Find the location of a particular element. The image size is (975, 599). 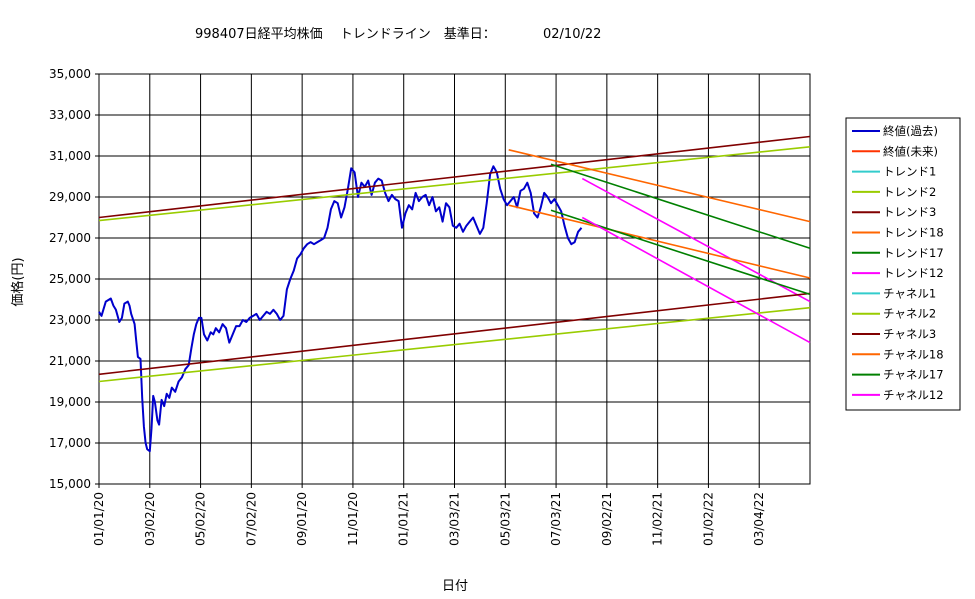

x-axis-label: 日付 is located at coordinates (455, 586).